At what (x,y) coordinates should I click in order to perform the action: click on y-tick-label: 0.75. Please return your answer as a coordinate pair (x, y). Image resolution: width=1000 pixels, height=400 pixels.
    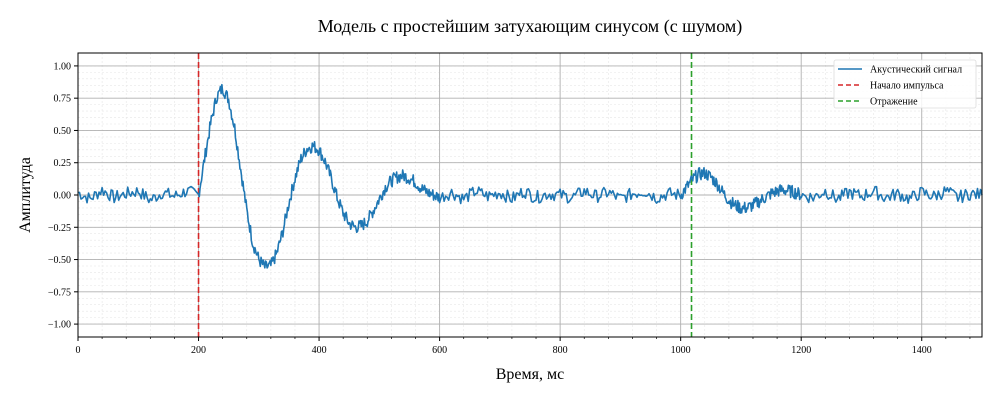
    Looking at the image, I should click on (63, 99).